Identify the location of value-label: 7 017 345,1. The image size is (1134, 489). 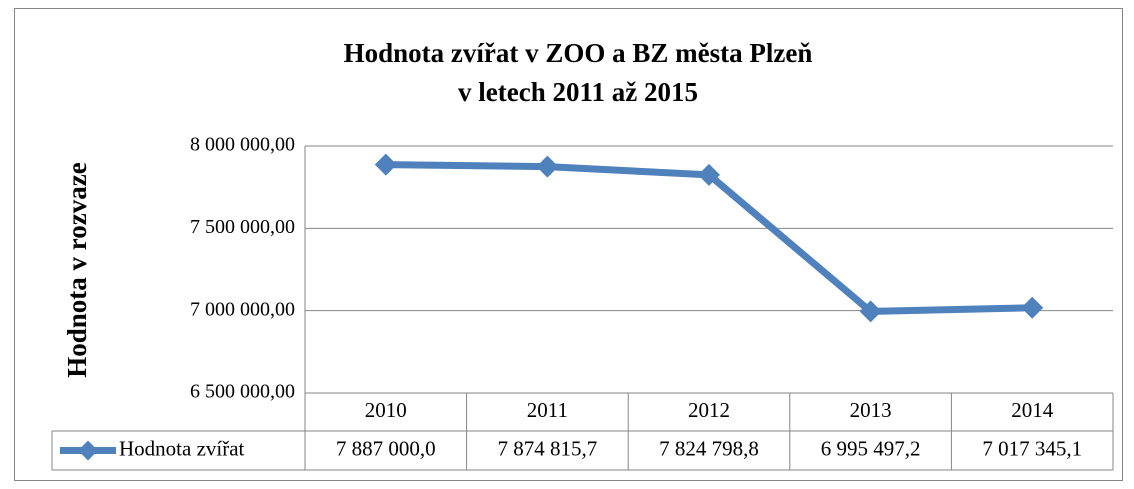
(1032, 448).